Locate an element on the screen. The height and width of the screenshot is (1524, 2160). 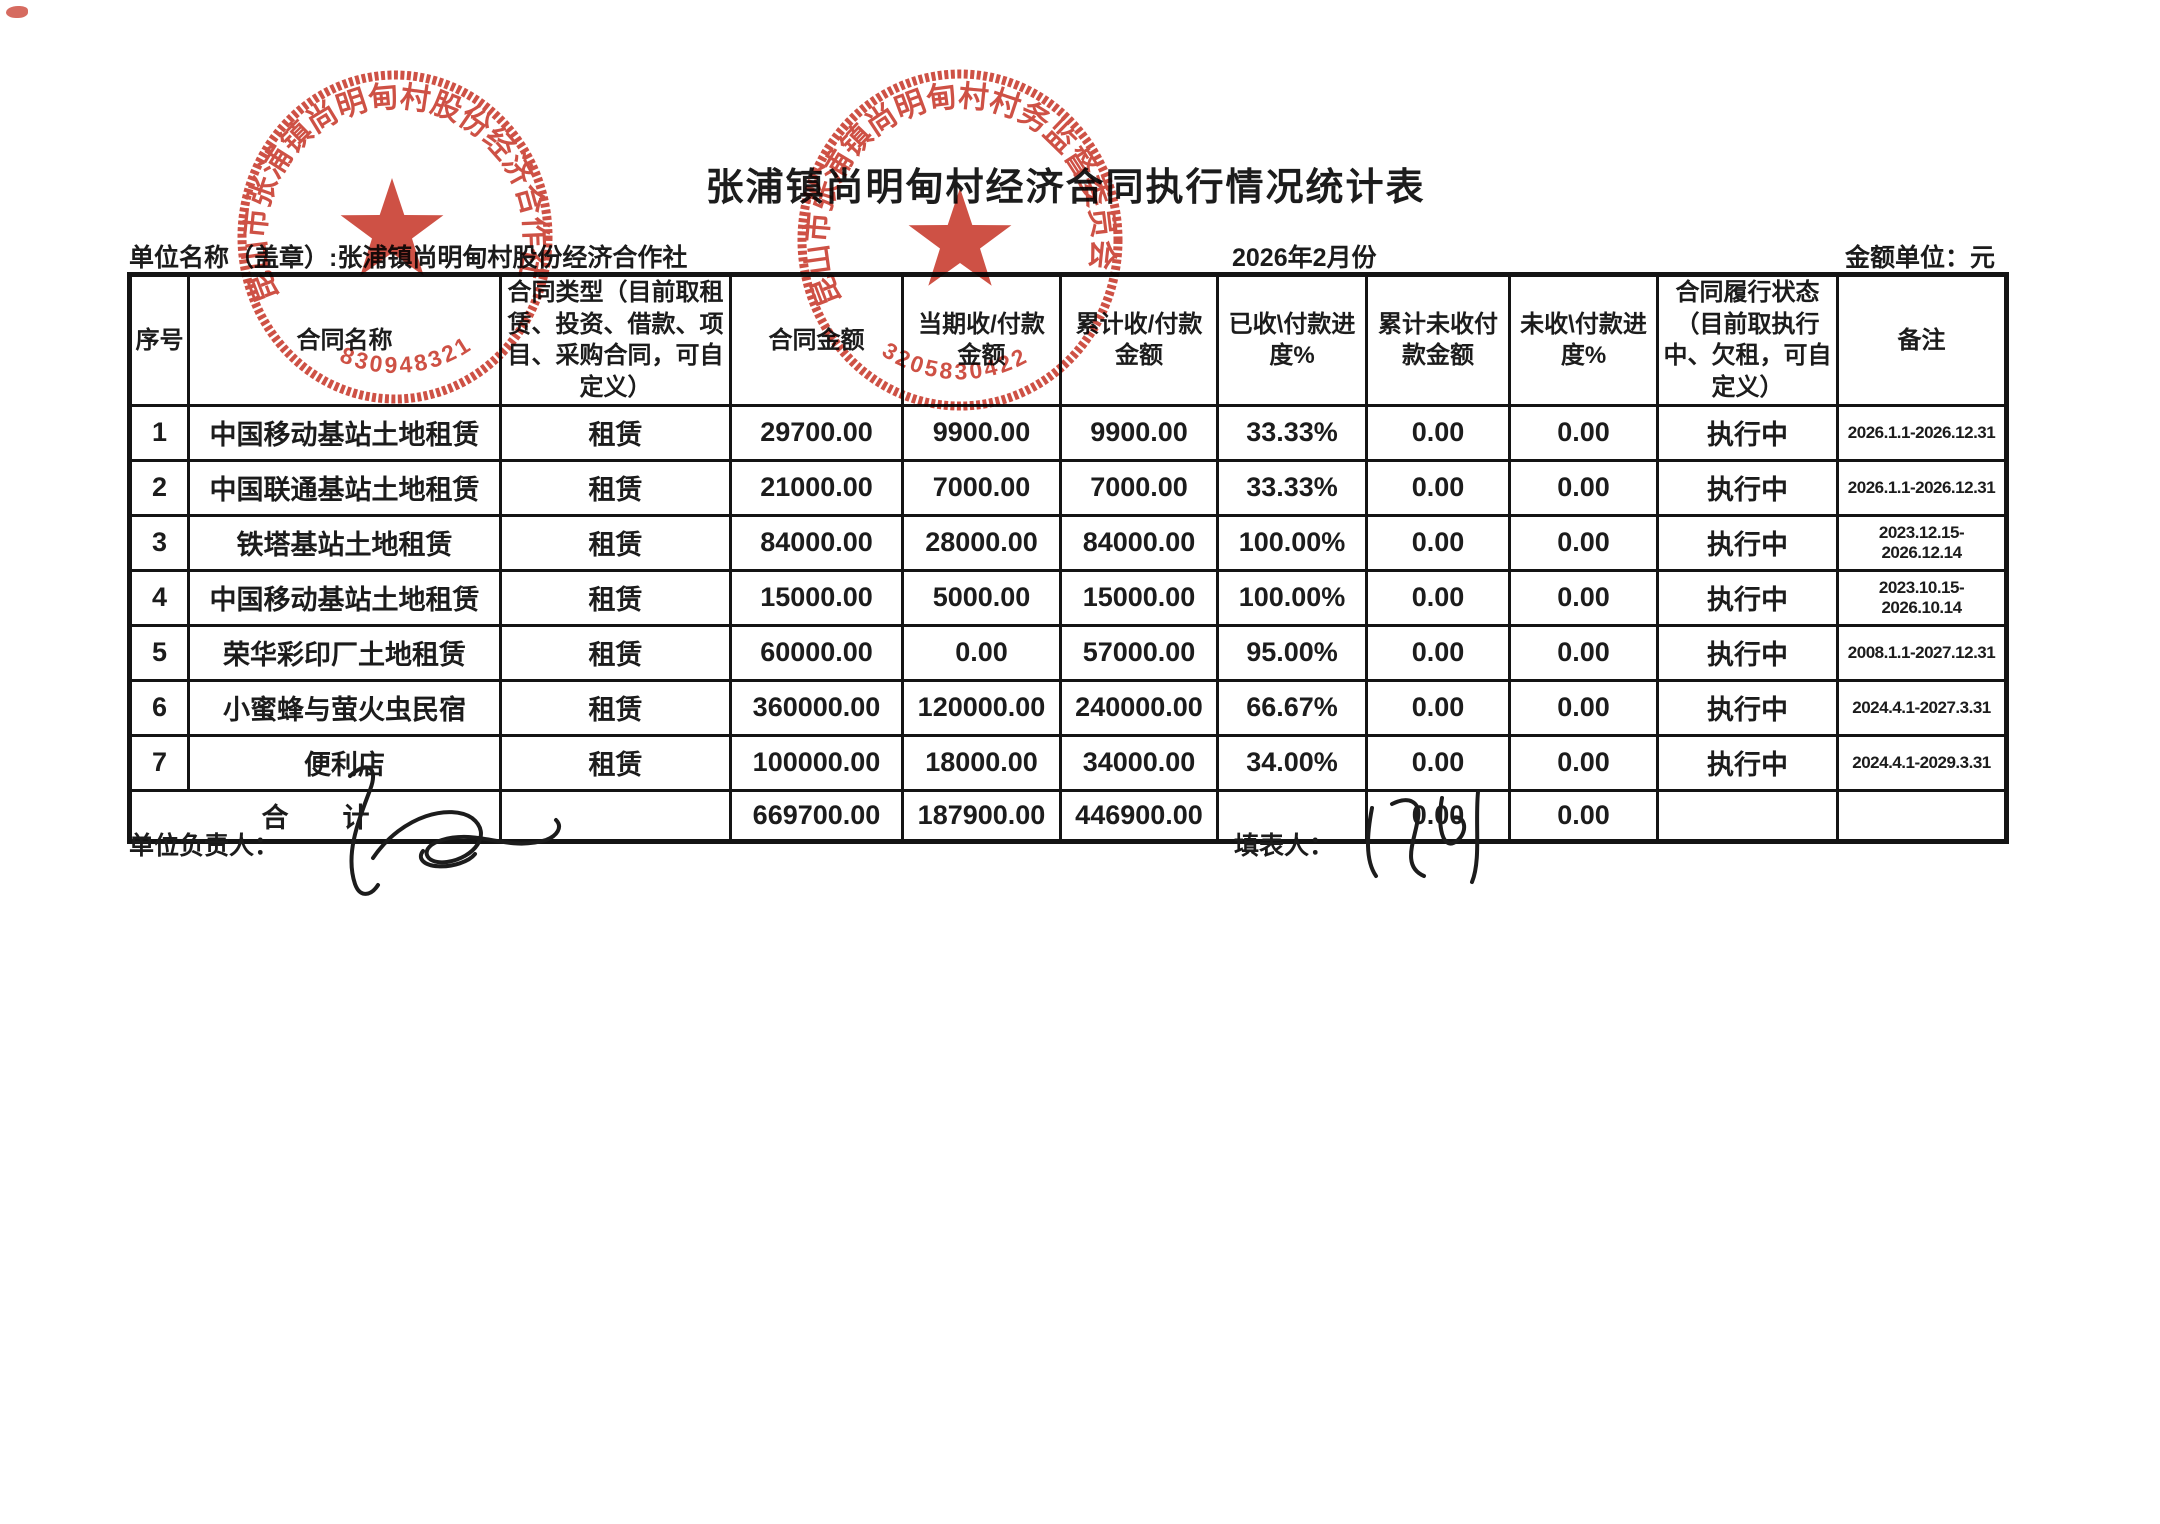
table-cell: 84000.00 is located at coordinates (816, 542).